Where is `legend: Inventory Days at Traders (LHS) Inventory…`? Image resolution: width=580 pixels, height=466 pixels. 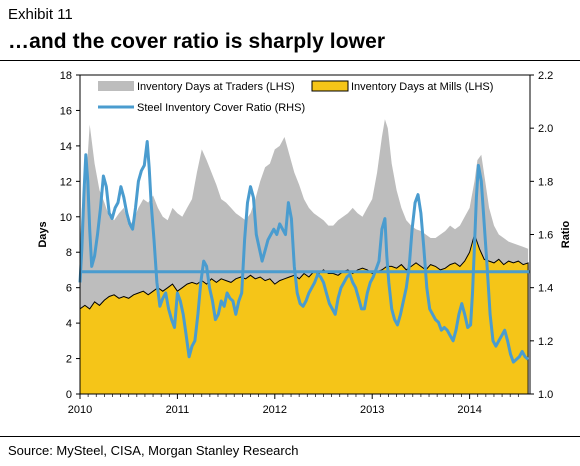 legend: Inventory Days at Traders (LHS) Inventory… is located at coordinates (295, 97).